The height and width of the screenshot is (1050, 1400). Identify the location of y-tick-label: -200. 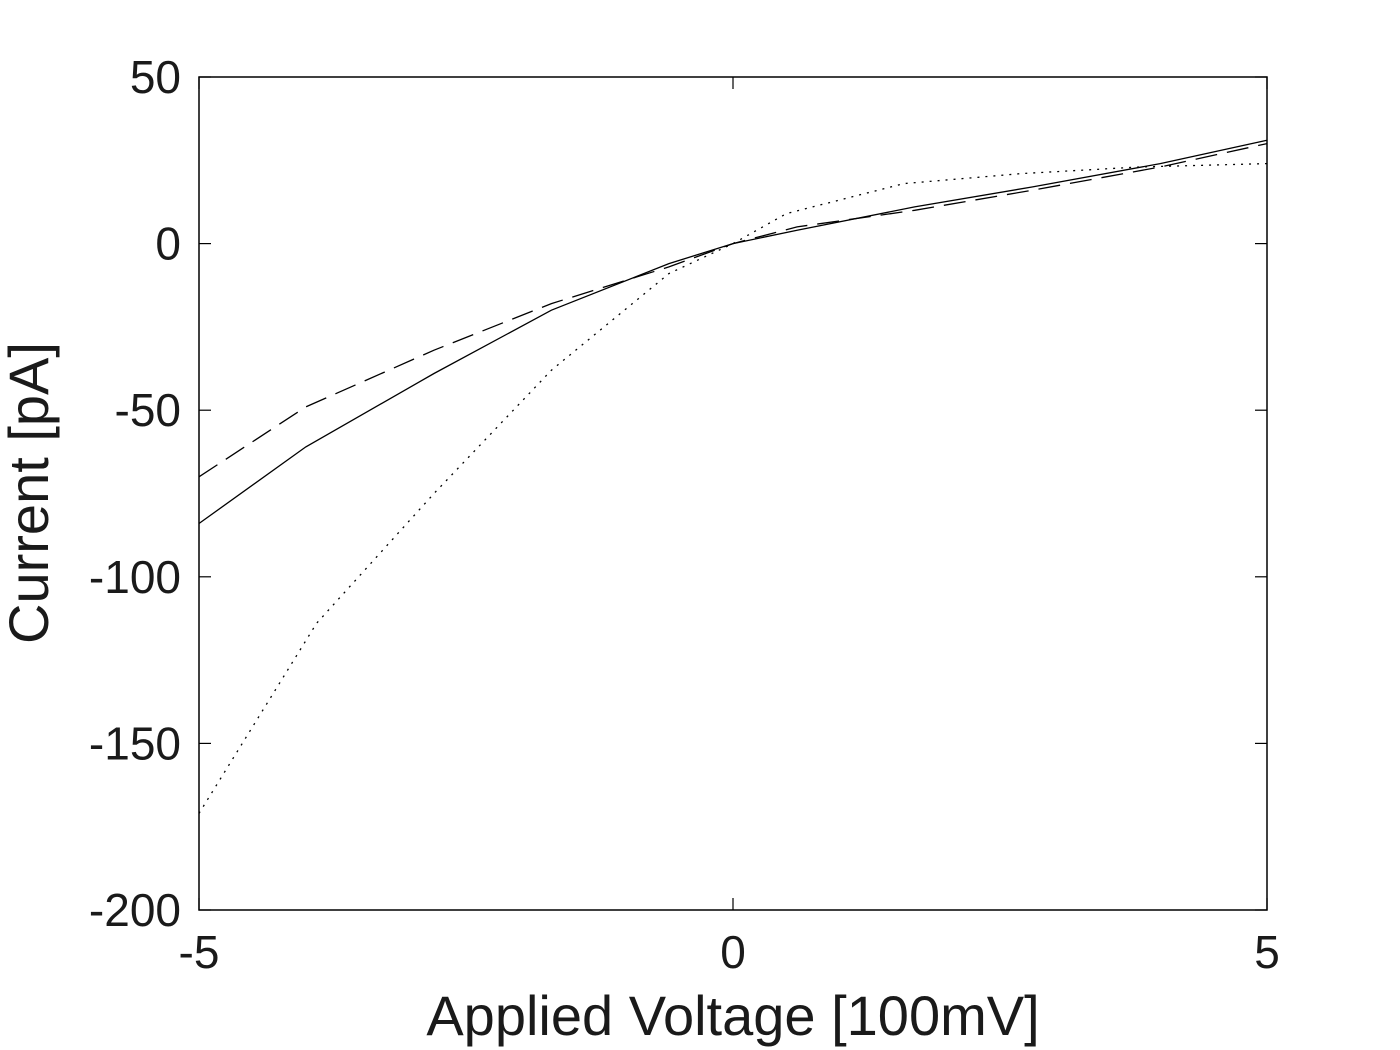
(135, 910).